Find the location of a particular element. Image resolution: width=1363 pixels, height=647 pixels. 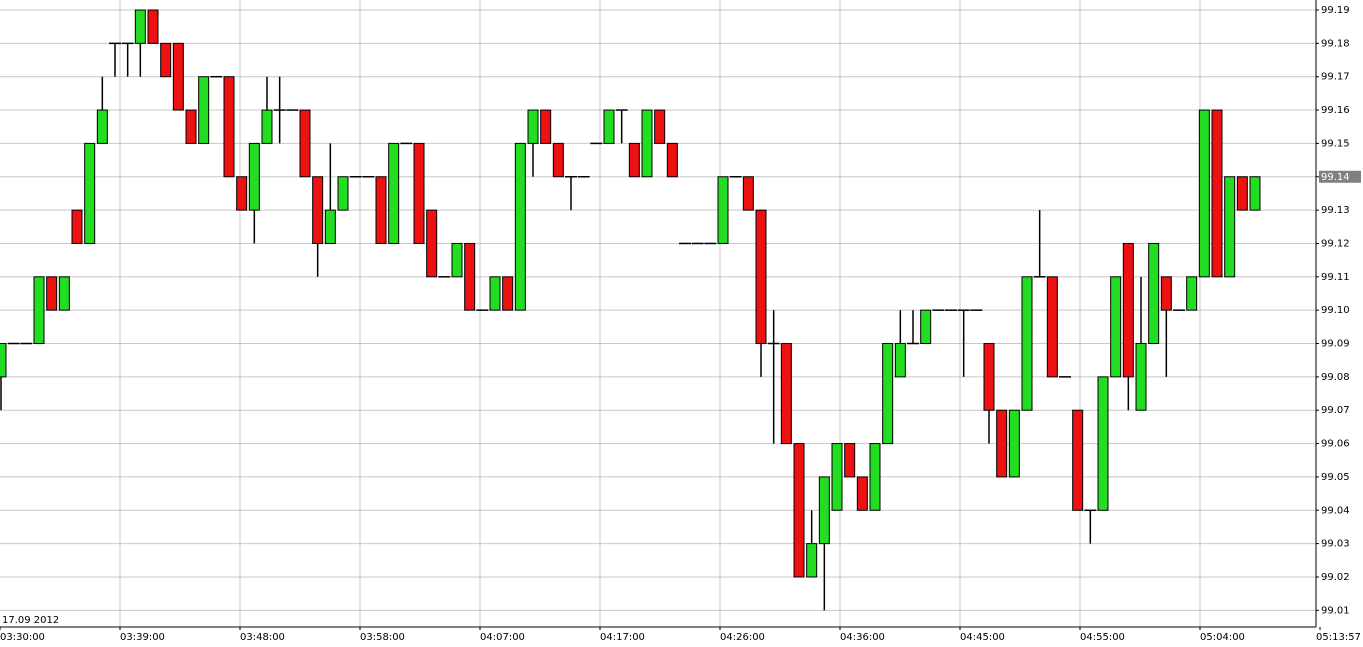

last-price-box is located at coordinates (1340, 176).